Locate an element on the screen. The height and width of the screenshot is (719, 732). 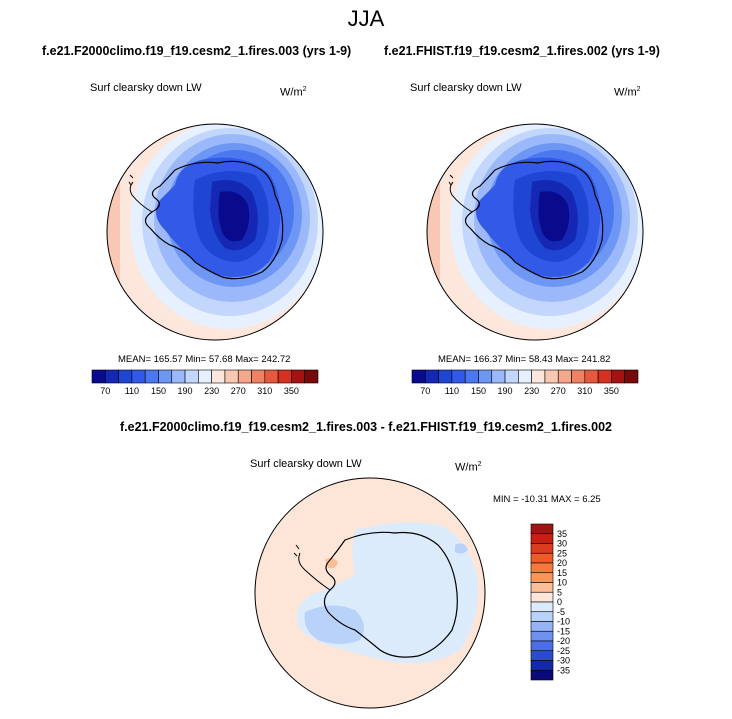
right-colorbar: 70 110 150 190 230 270 310 350 is located at coordinates (525, 382).